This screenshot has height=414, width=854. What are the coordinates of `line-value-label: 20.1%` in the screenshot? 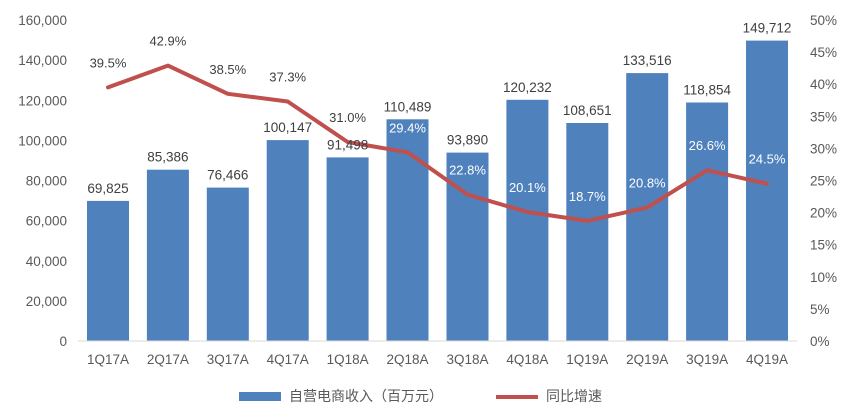 It's located at (527, 187).